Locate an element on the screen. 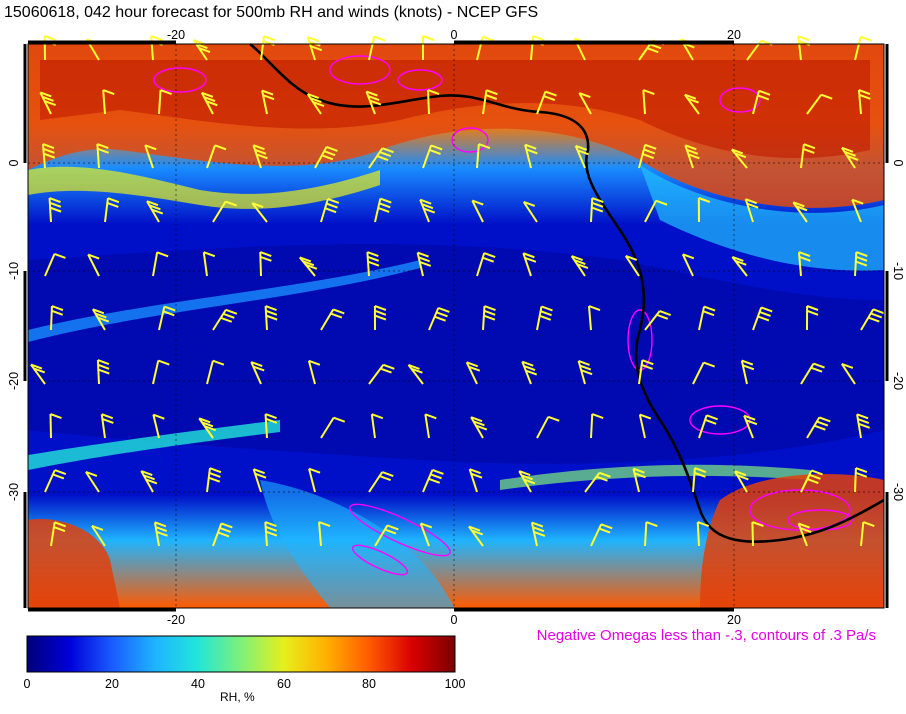 Image resolution: width=906 pixels, height=714 pixels. colorbar-tick-0: 0 is located at coordinates (27, 683).